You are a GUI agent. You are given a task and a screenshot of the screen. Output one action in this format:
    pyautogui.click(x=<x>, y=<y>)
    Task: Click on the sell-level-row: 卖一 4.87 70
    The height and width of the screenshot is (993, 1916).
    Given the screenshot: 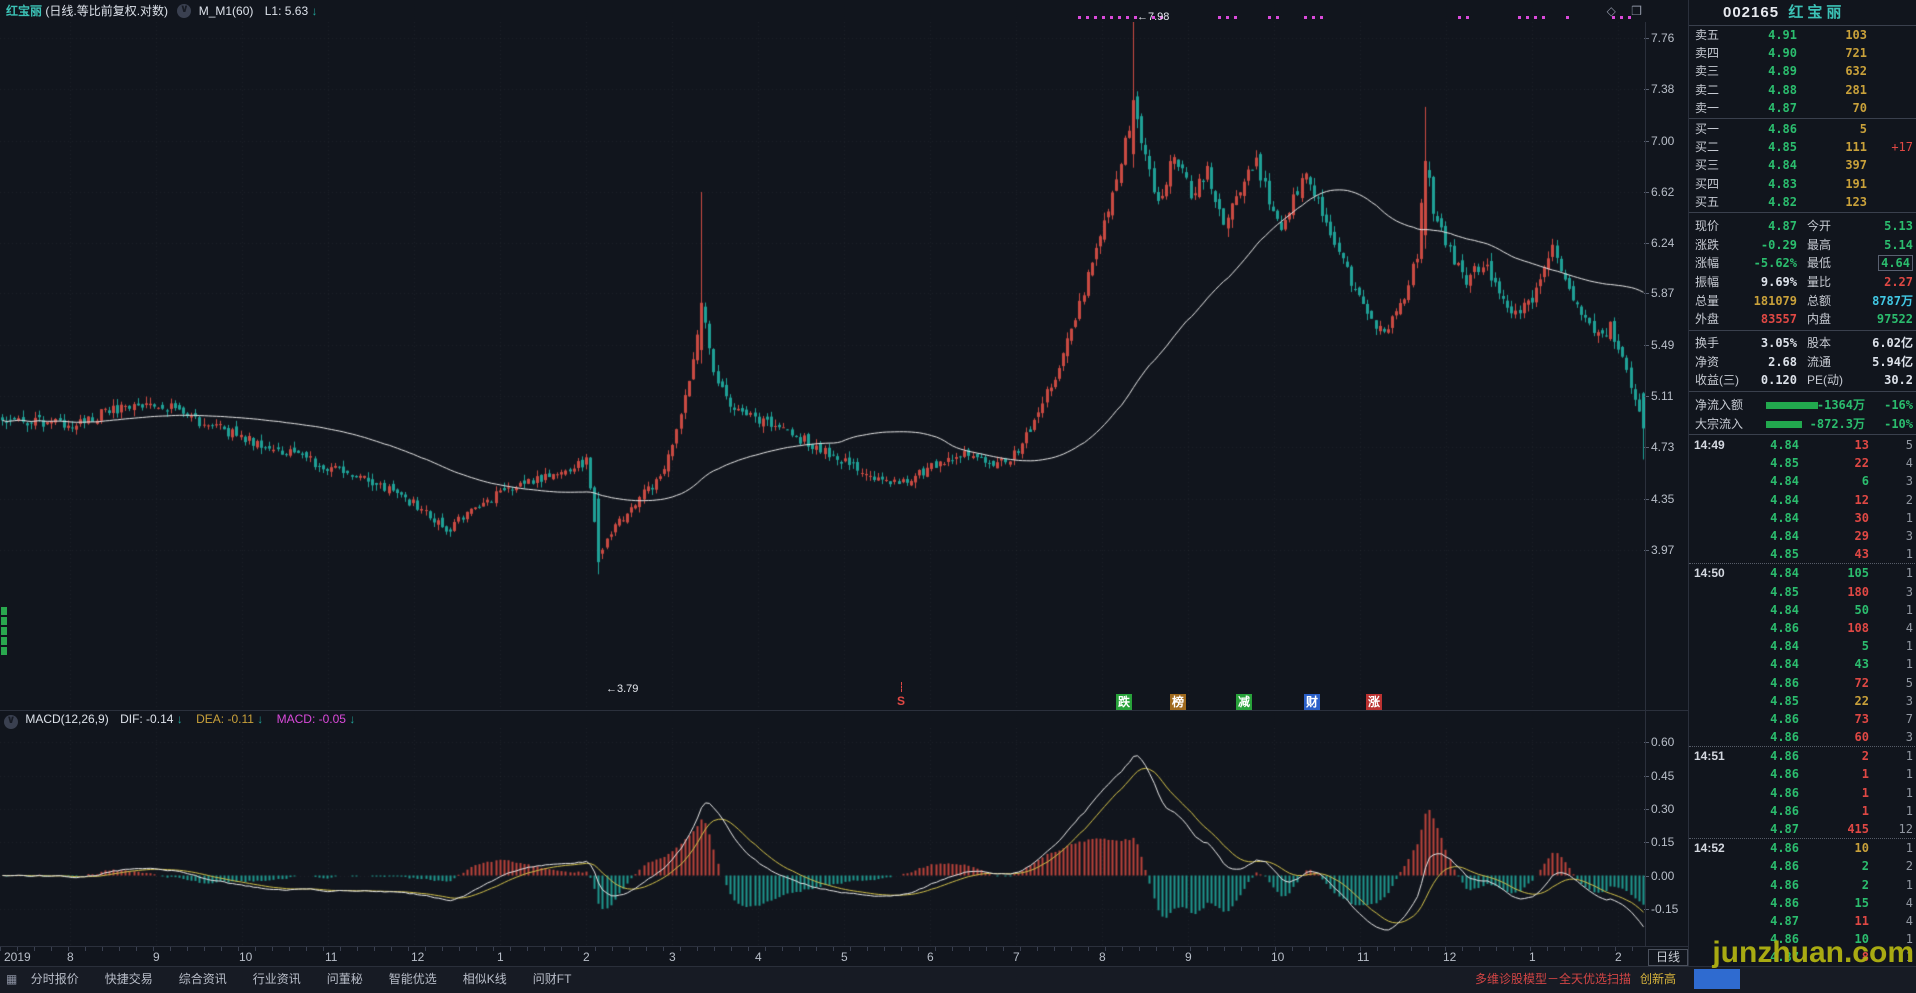 What is the action you would take?
    pyautogui.click(x=1802, y=108)
    